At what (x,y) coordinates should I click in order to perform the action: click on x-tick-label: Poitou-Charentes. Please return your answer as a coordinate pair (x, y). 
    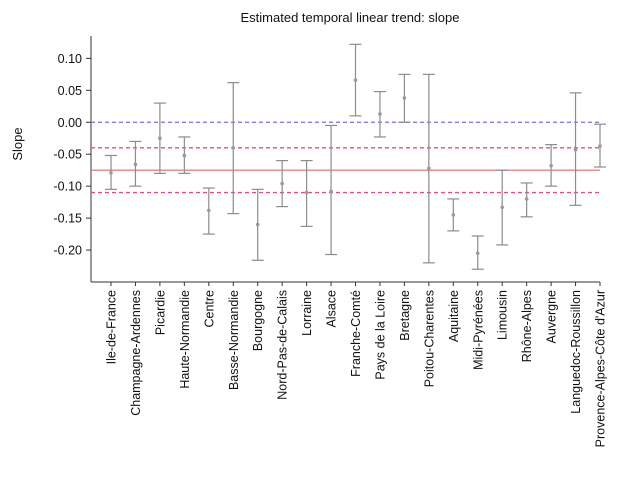
    Looking at the image, I should click on (429, 338).